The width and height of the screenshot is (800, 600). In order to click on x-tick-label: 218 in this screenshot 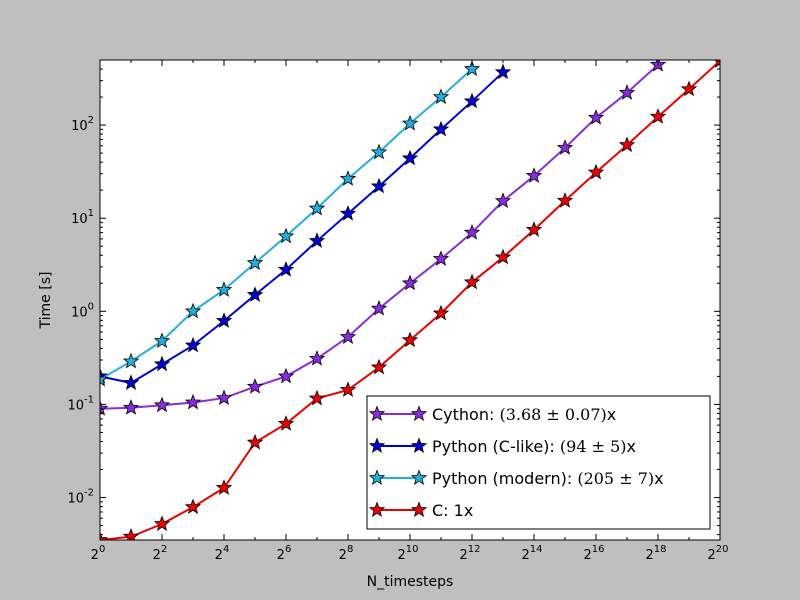, I will do `click(655, 553)`.